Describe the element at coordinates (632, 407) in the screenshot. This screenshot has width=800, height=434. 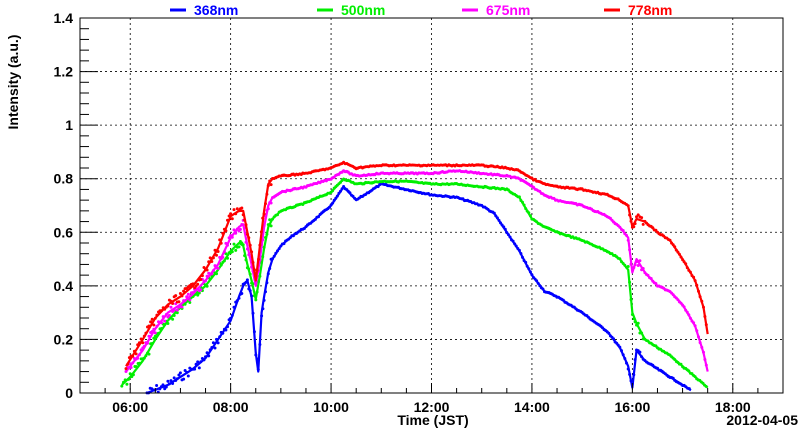
I see `x-tick-label: 16:00` at that location.